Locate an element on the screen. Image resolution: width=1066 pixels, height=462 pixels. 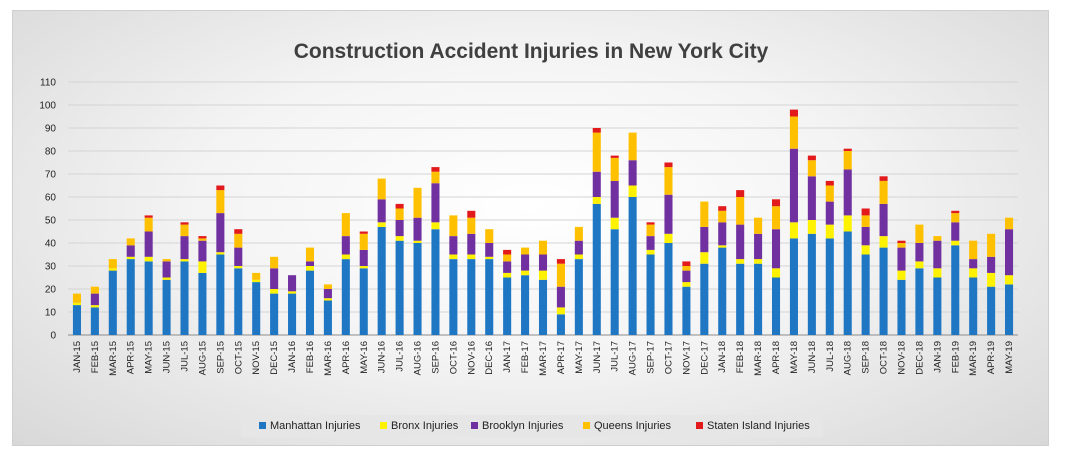
x-tick-label: OCT-17 is located at coordinates (668, 357).